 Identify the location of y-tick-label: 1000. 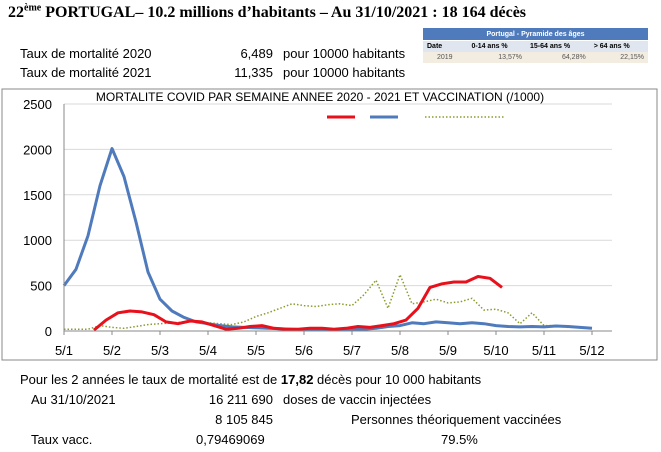
(37, 240).